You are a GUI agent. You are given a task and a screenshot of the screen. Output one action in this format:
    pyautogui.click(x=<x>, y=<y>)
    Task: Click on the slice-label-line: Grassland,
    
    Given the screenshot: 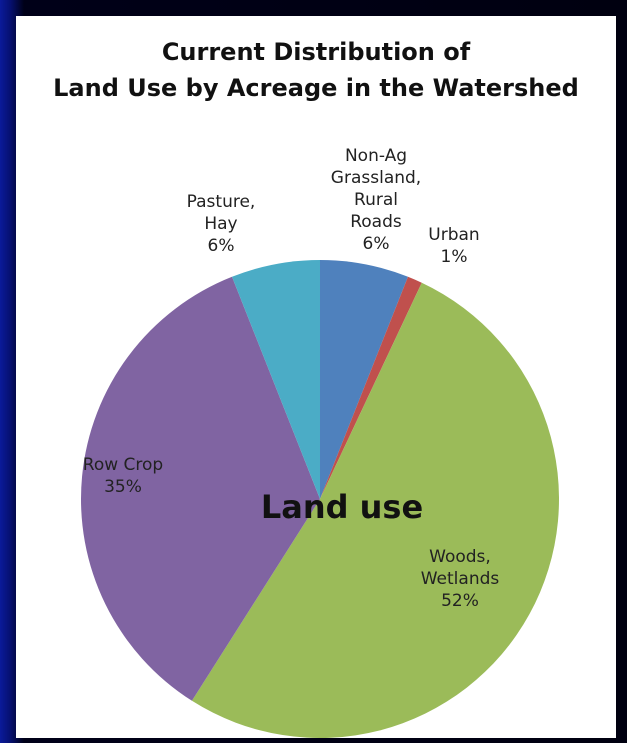 What is the action you would take?
    pyautogui.click(x=376, y=178)
    